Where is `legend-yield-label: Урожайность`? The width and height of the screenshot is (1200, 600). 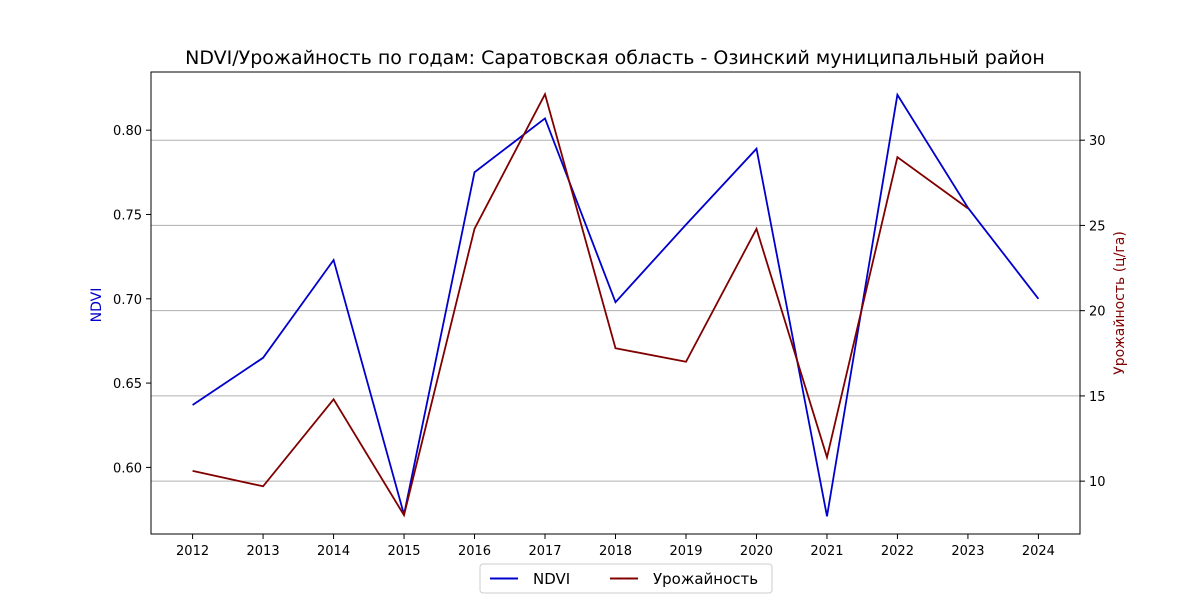 legend-yield-label: Урожайность is located at coordinates (705, 579).